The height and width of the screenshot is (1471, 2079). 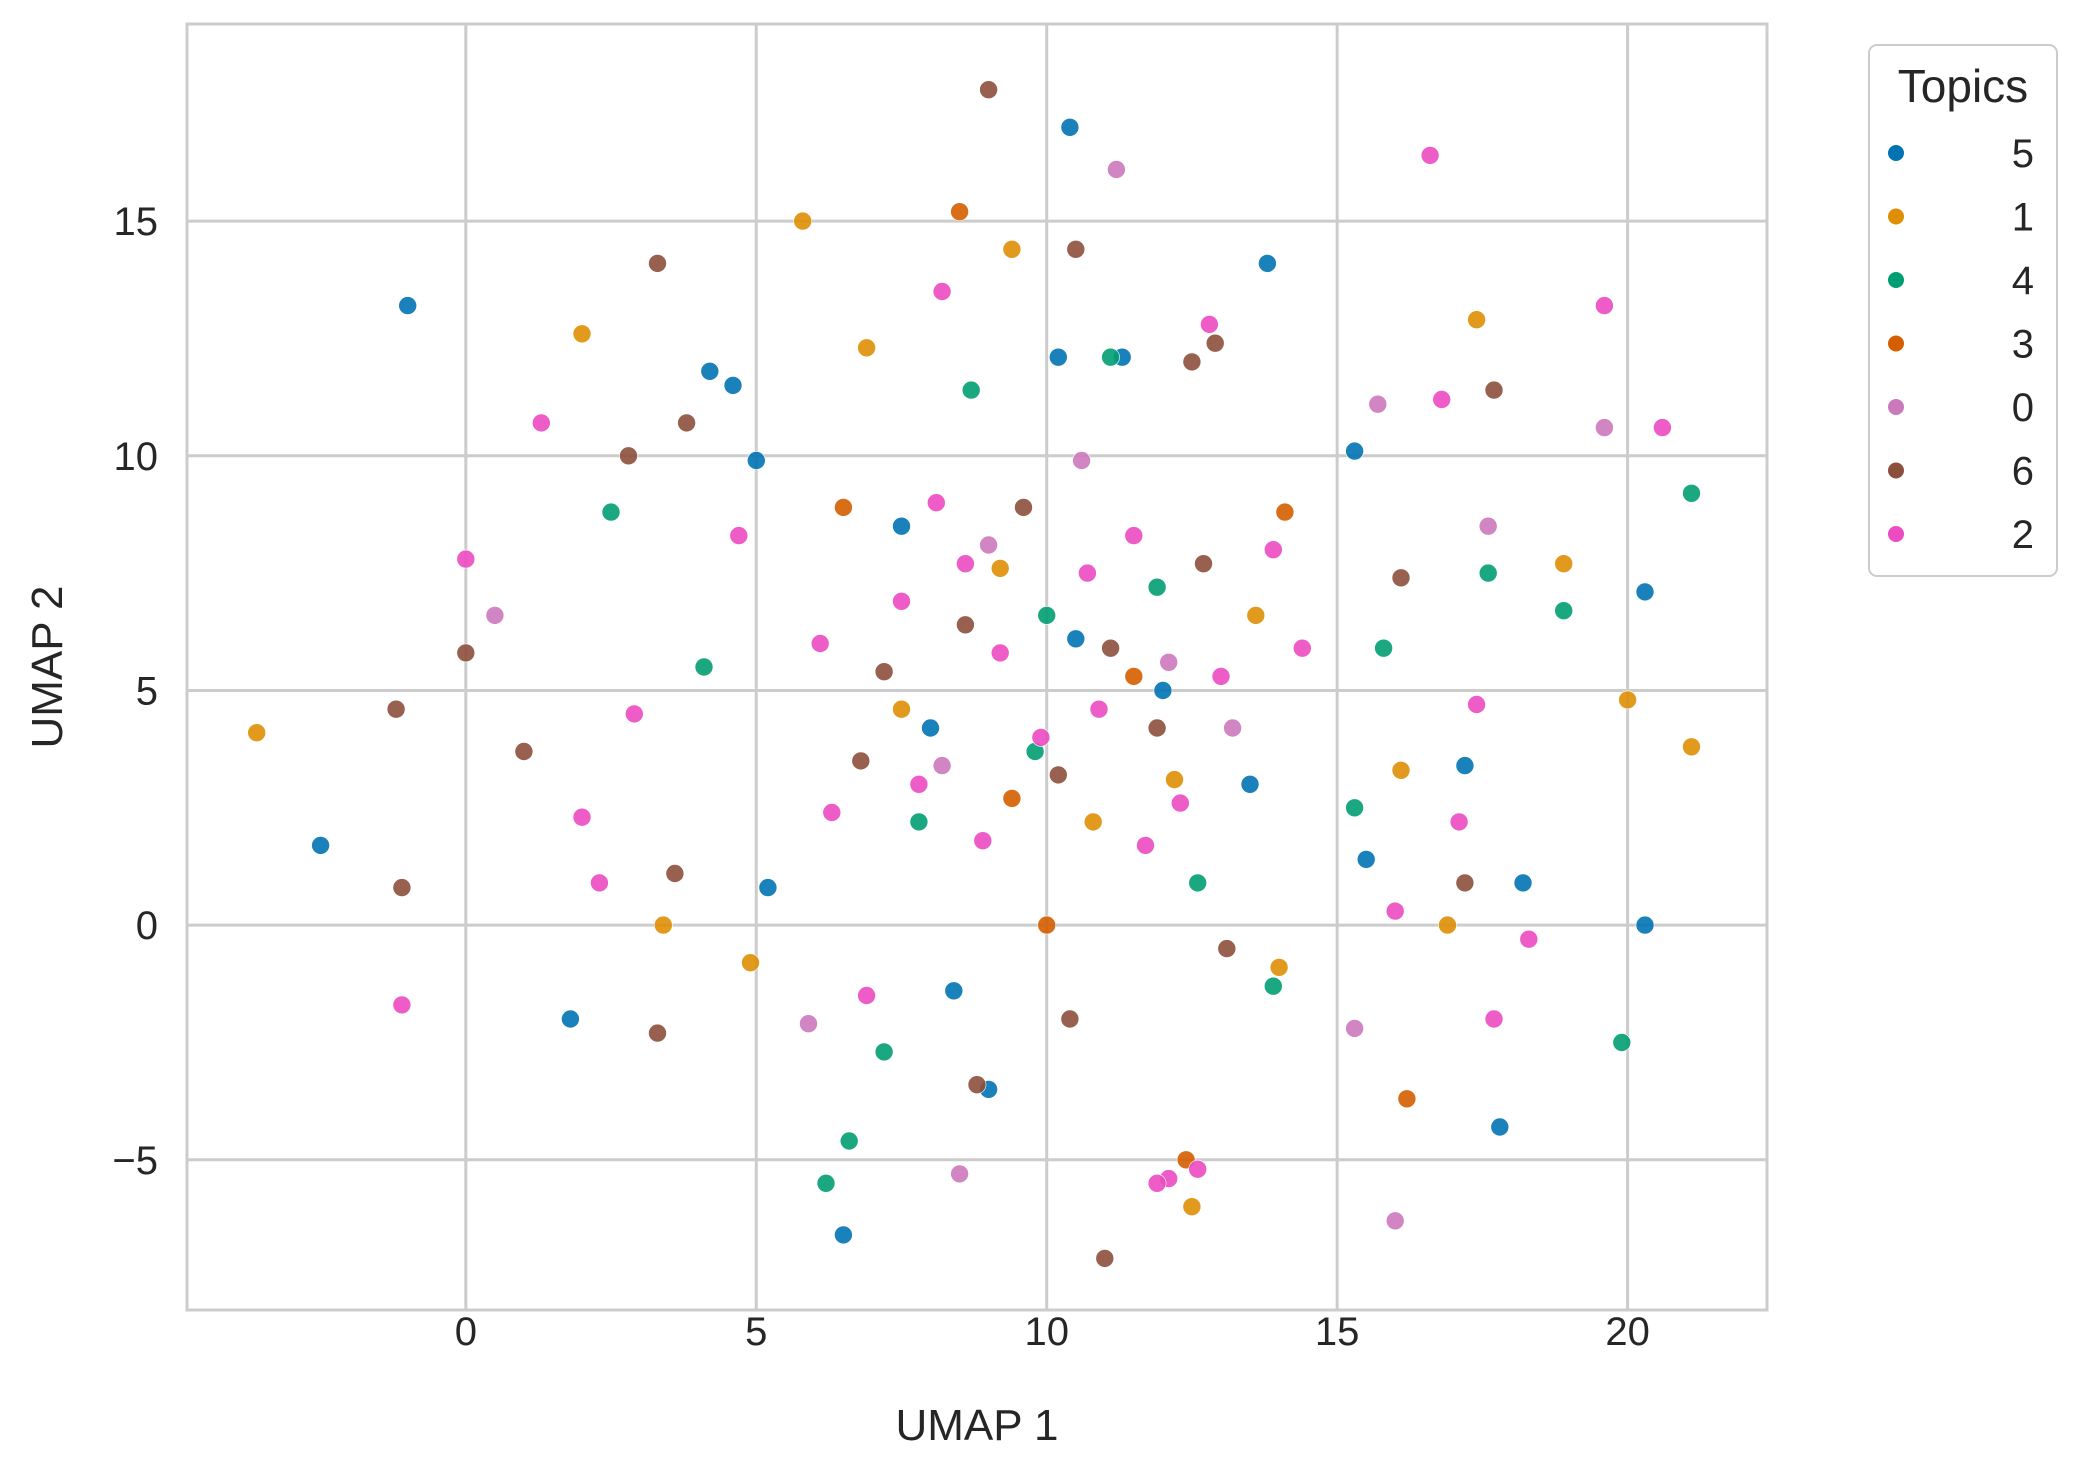 What do you see at coordinates (1961, 344) in the screenshot?
I see `legend-entries: 5 1 4 3 0 6 2` at bounding box center [1961, 344].